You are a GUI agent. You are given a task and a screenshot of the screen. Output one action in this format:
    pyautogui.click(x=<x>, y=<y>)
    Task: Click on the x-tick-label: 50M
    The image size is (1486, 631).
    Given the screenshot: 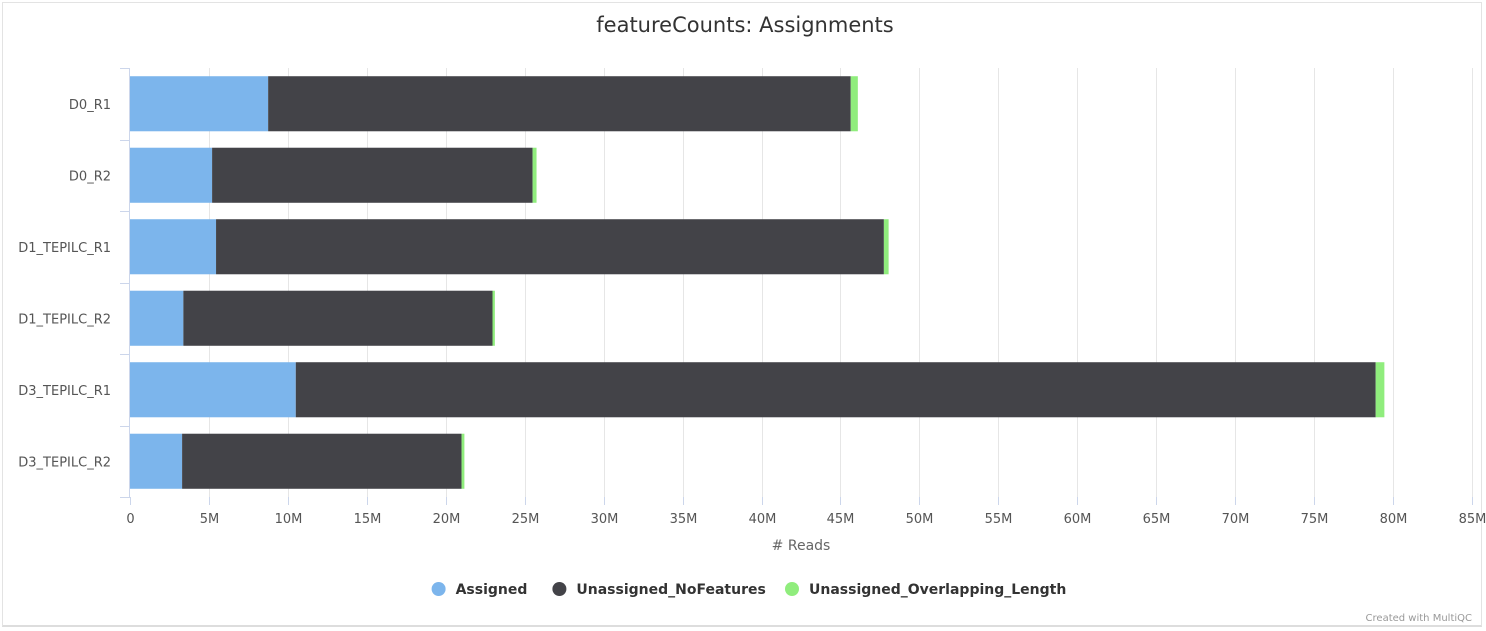 What is the action you would take?
    pyautogui.click(x=920, y=519)
    